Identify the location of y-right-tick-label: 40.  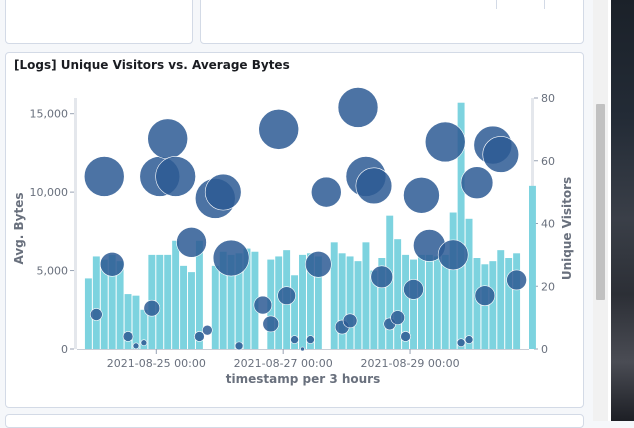
(548, 224).